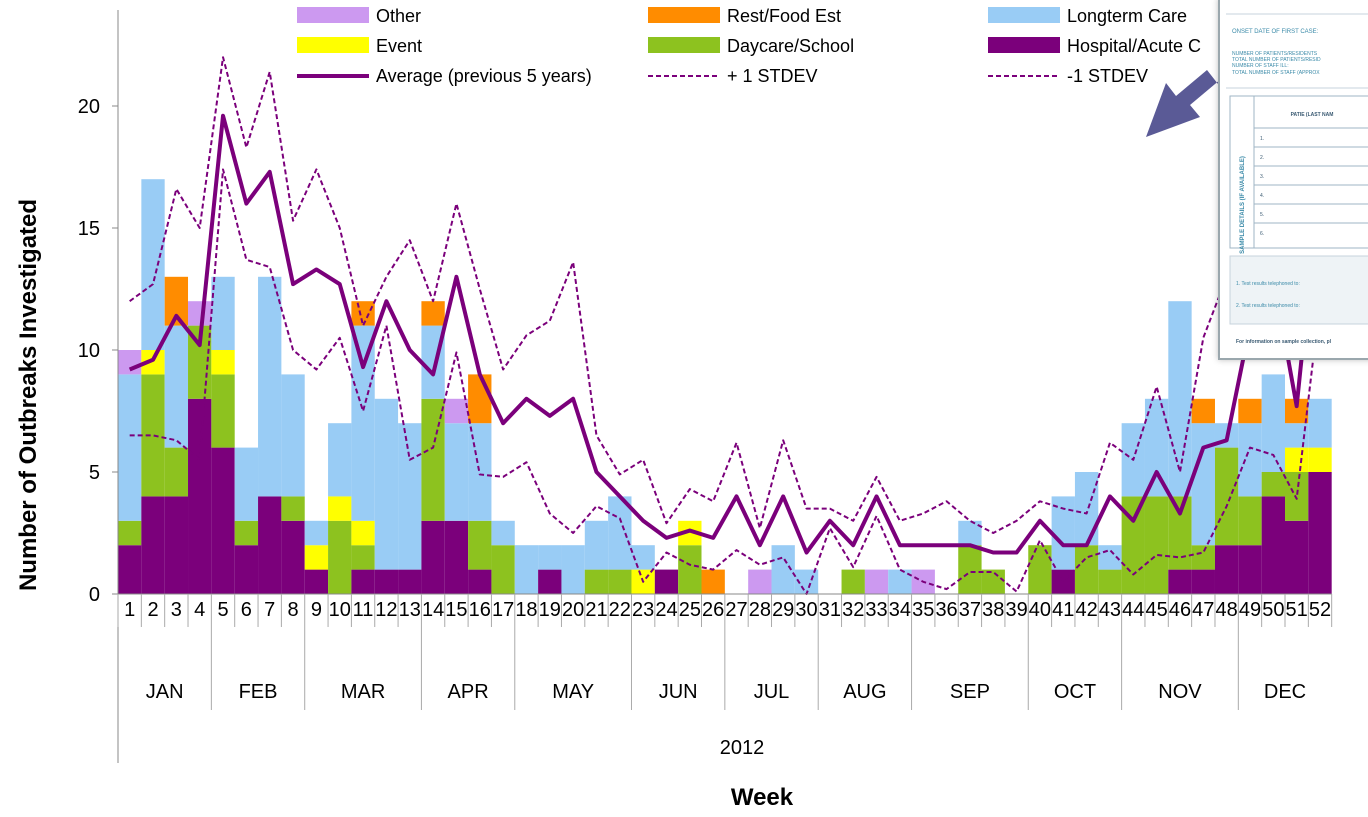  I want to click on week-tick-label: 47, so click(1203, 610).